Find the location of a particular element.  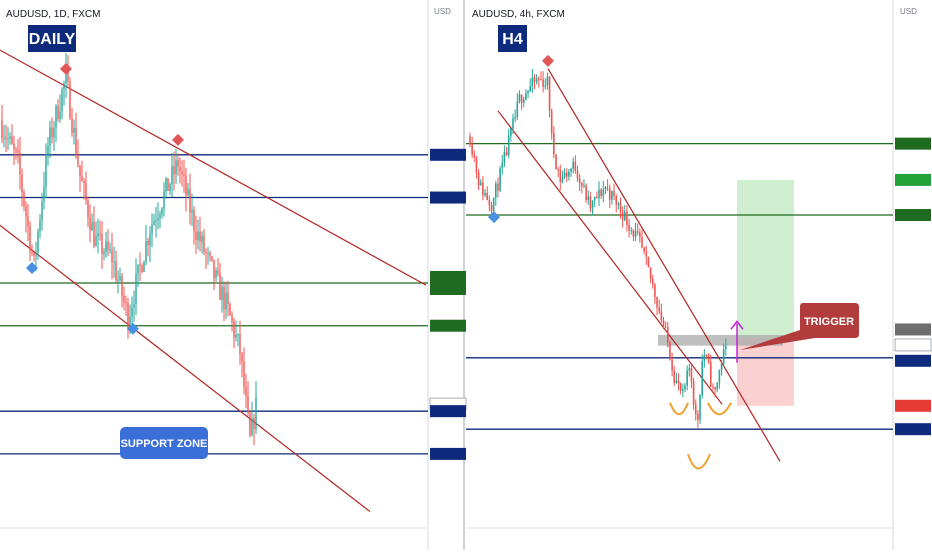

h4-badge is located at coordinates (512, 38).